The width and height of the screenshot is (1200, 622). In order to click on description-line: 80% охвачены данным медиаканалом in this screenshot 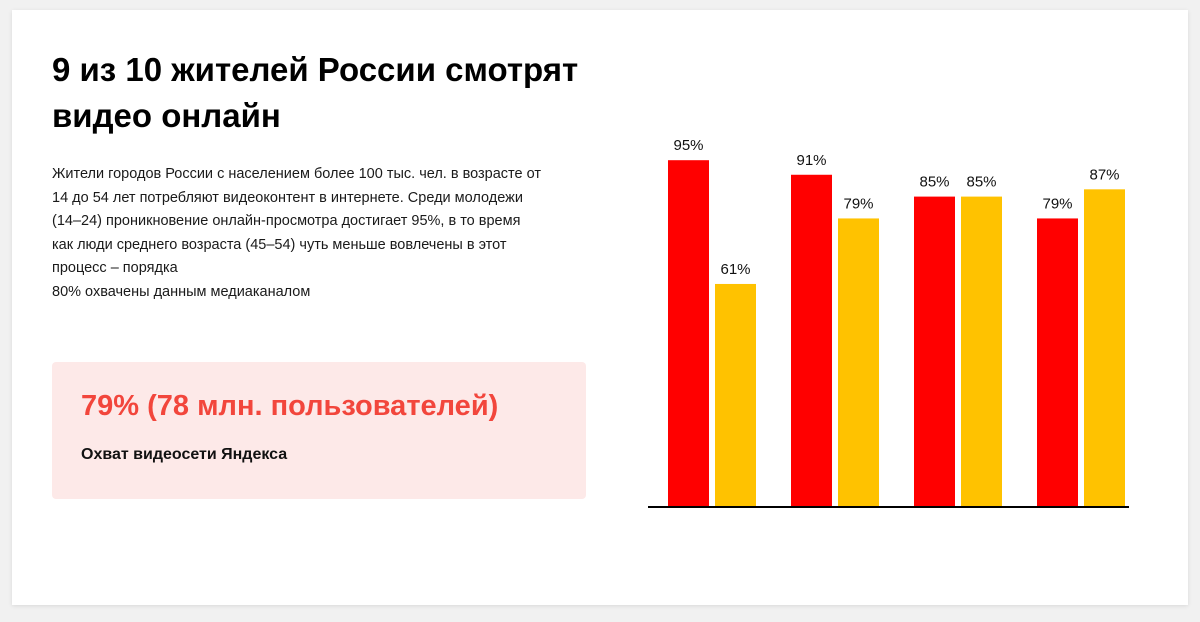, I will do `click(181, 291)`.